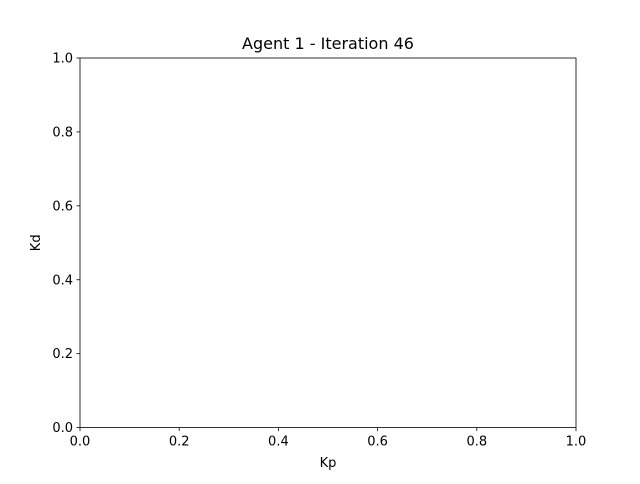 Image resolution: width=640 pixels, height=484 pixels. I want to click on y-tick-label: 0.4, so click(62, 280).